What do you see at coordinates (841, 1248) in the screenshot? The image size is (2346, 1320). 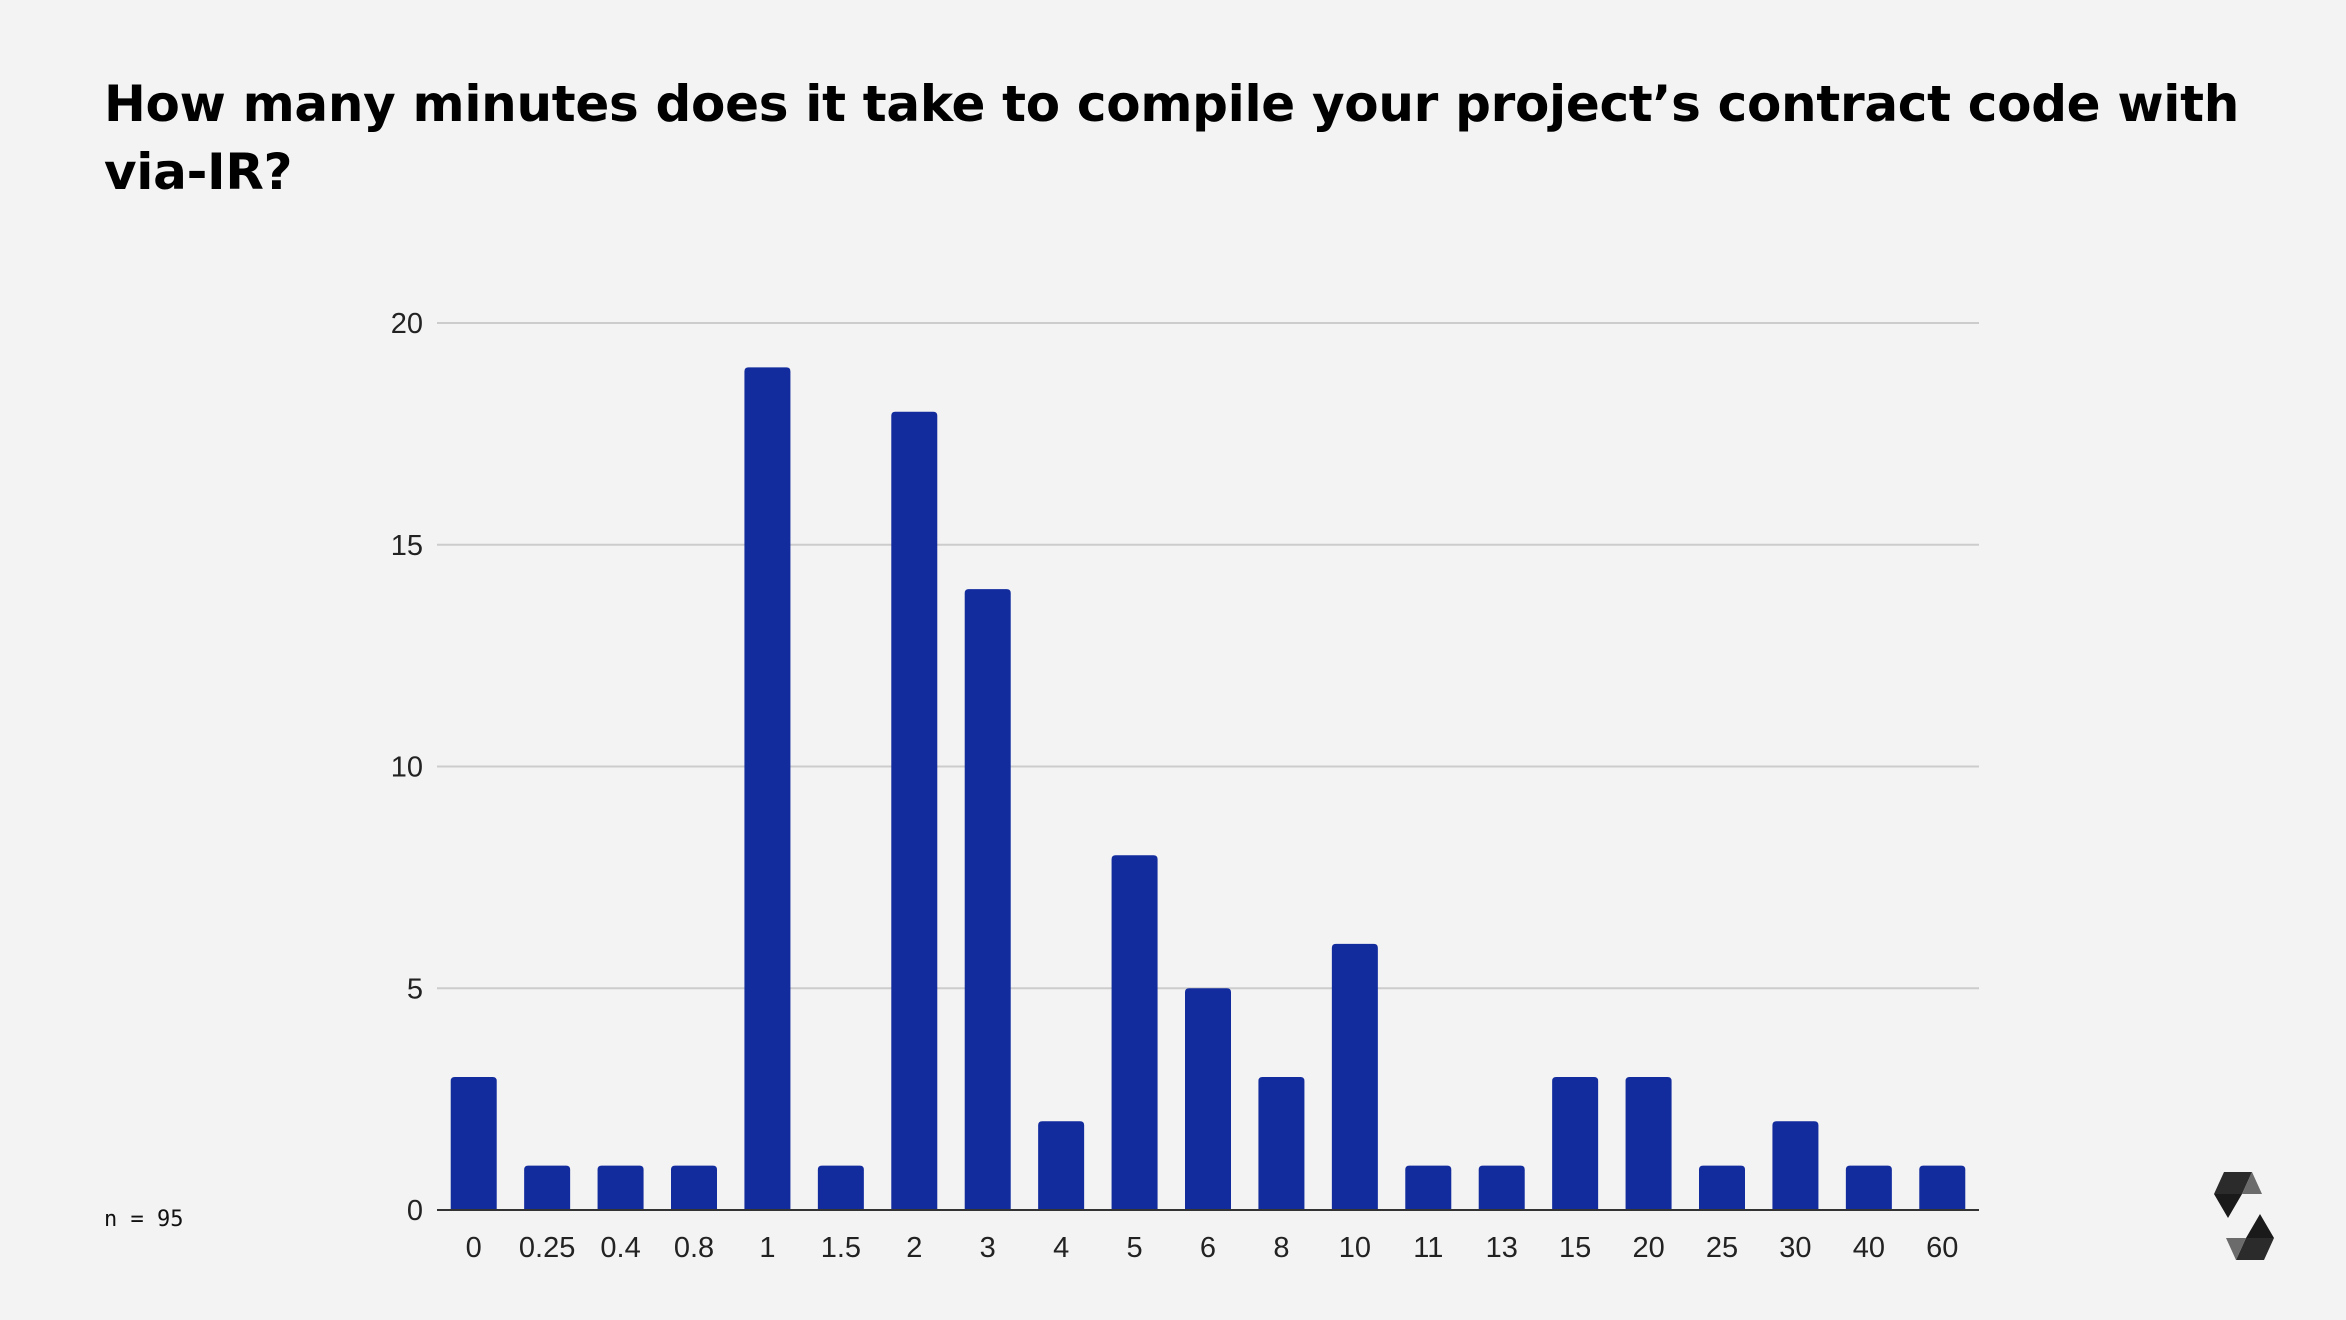 I see `x-tick-label: 1.5` at bounding box center [841, 1248].